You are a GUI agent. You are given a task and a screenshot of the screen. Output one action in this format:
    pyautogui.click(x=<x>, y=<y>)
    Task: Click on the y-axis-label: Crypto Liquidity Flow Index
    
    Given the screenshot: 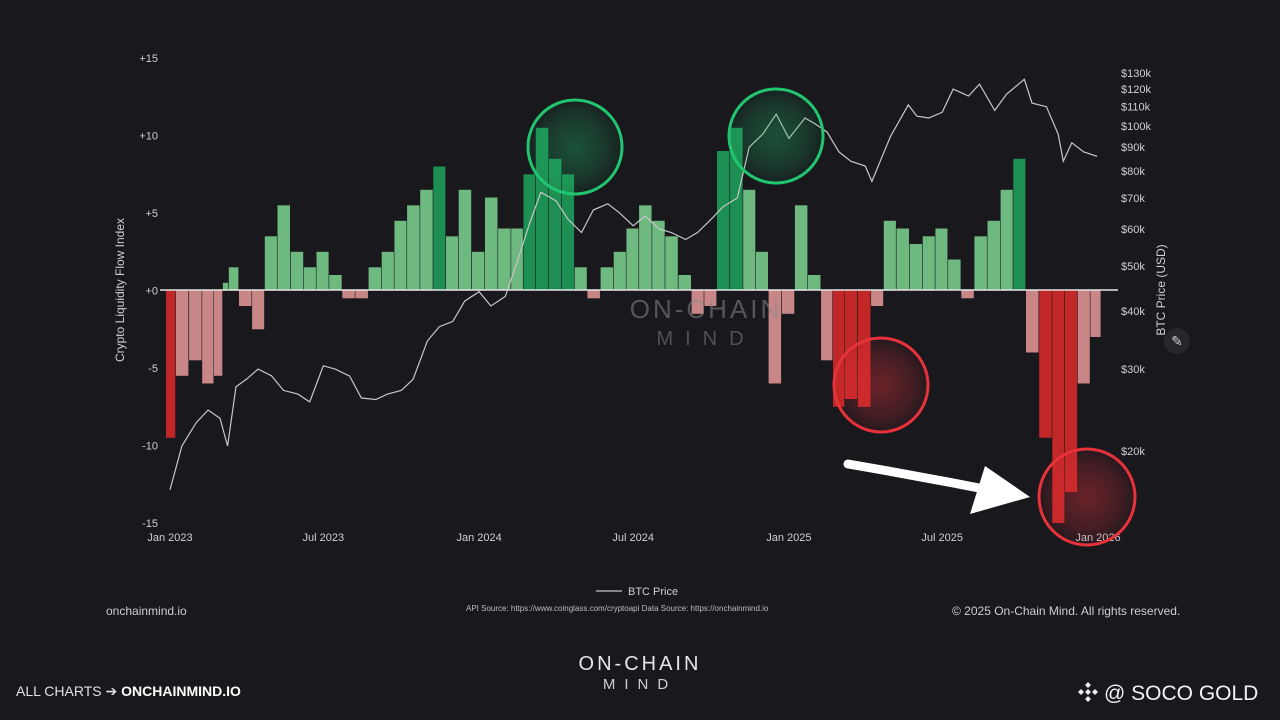 What is the action you would take?
    pyautogui.click(x=120, y=290)
    